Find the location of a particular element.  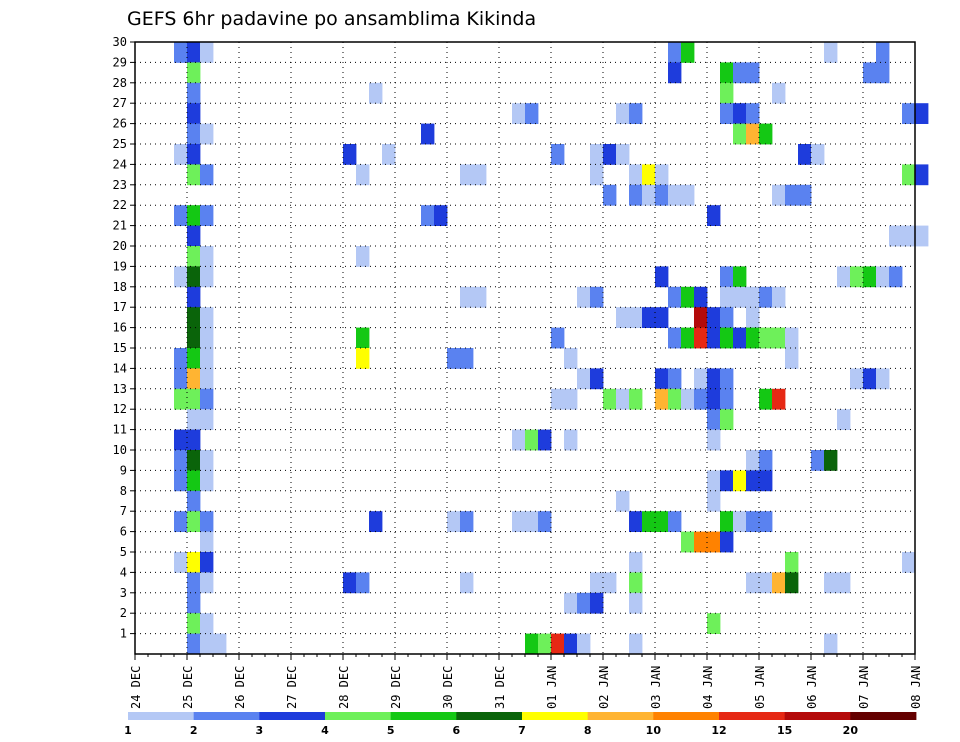

x-tick-label-6: 30 DEC is located at coordinates (448, 687).